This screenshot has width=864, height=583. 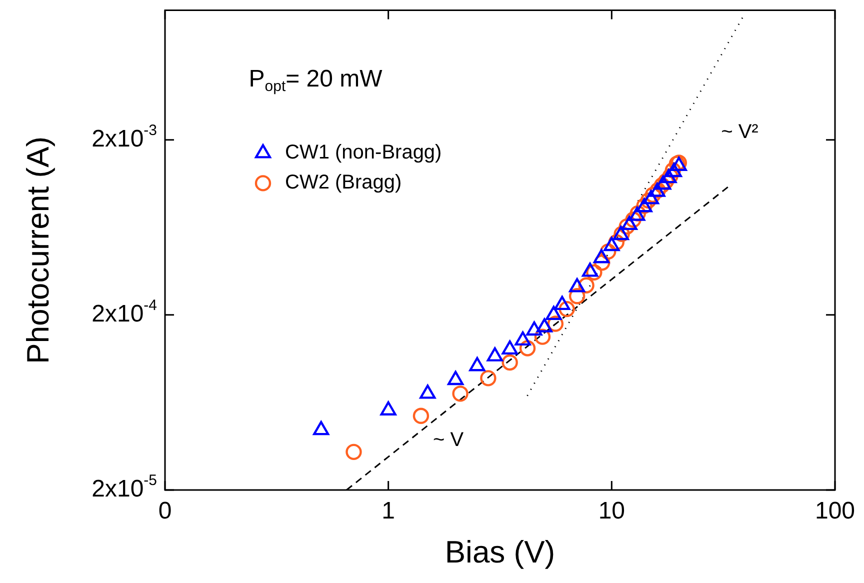 What do you see at coordinates (343, 183) in the screenshot?
I see `legend-label: CW2 (Bragg)` at bounding box center [343, 183].